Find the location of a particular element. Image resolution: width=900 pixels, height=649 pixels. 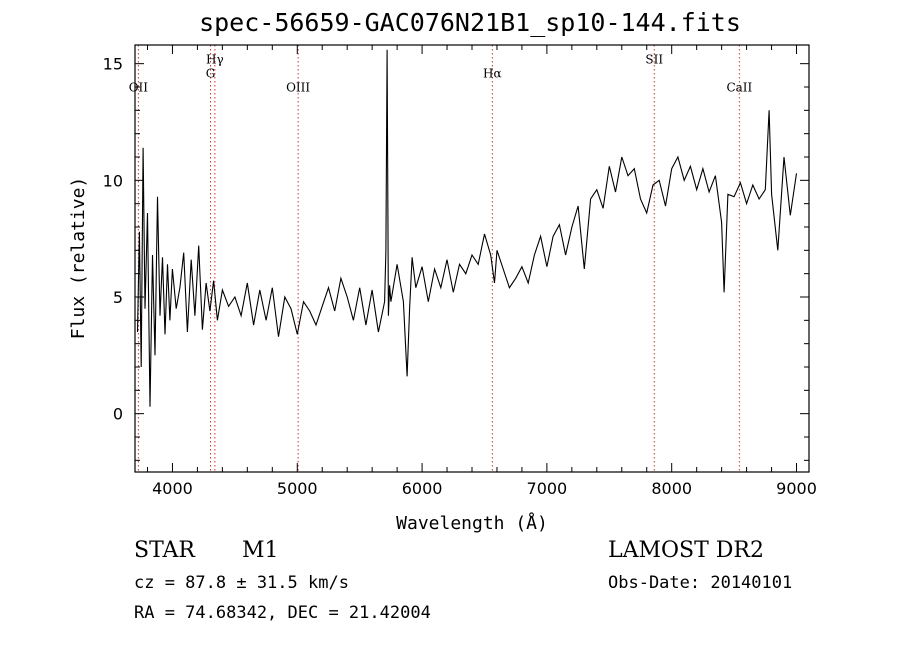

y-tick-label-0: 0 is located at coordinates (118, 414).